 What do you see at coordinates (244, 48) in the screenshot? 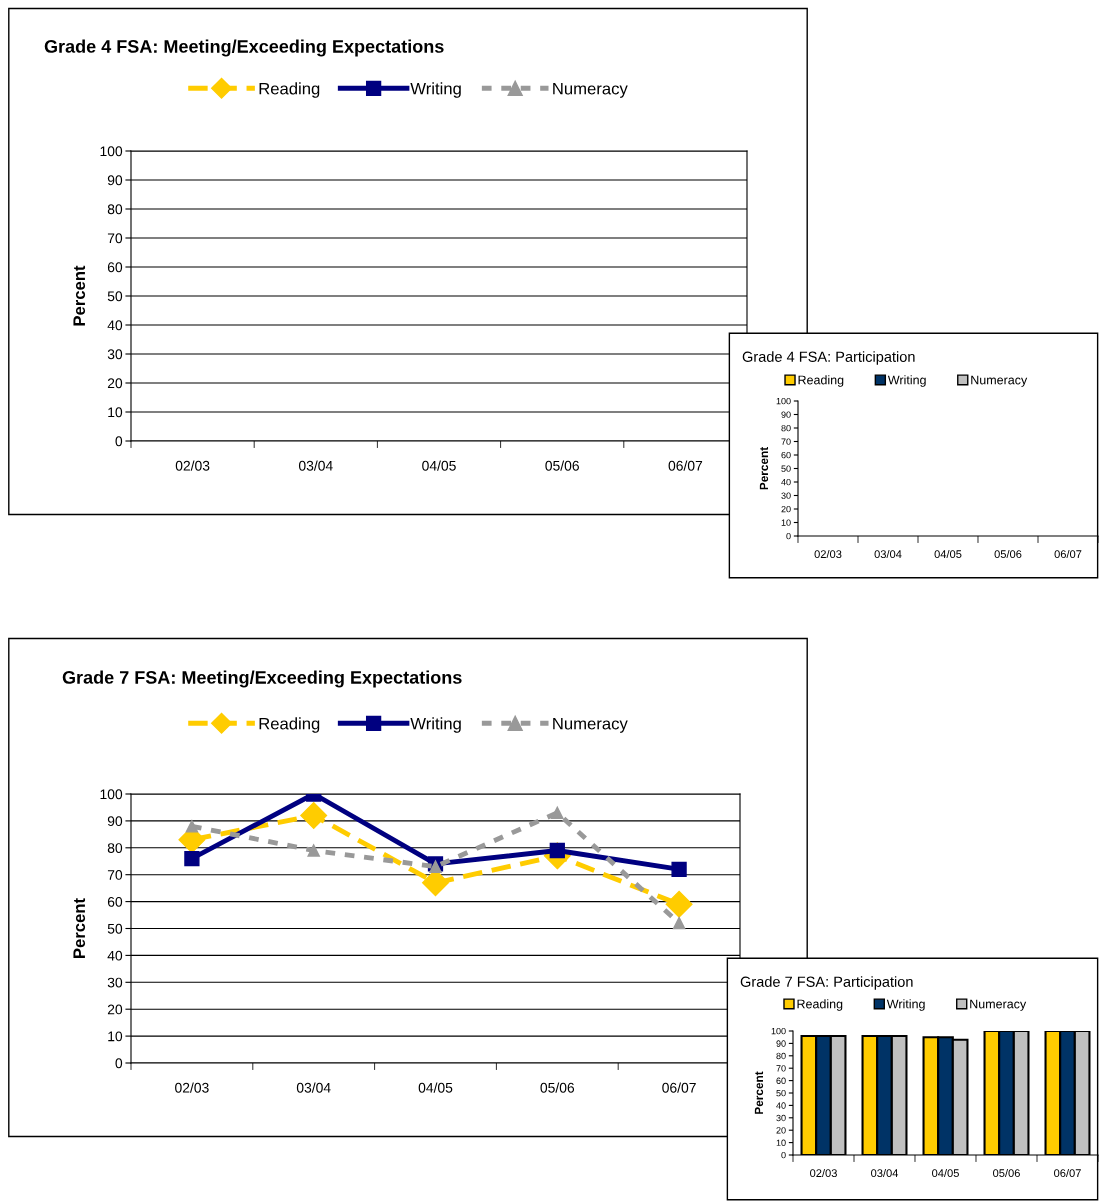
I see `chart-title: Grade 4 FSA: Meeting/Exceeding Expectations` at bounding box center [244, 48].